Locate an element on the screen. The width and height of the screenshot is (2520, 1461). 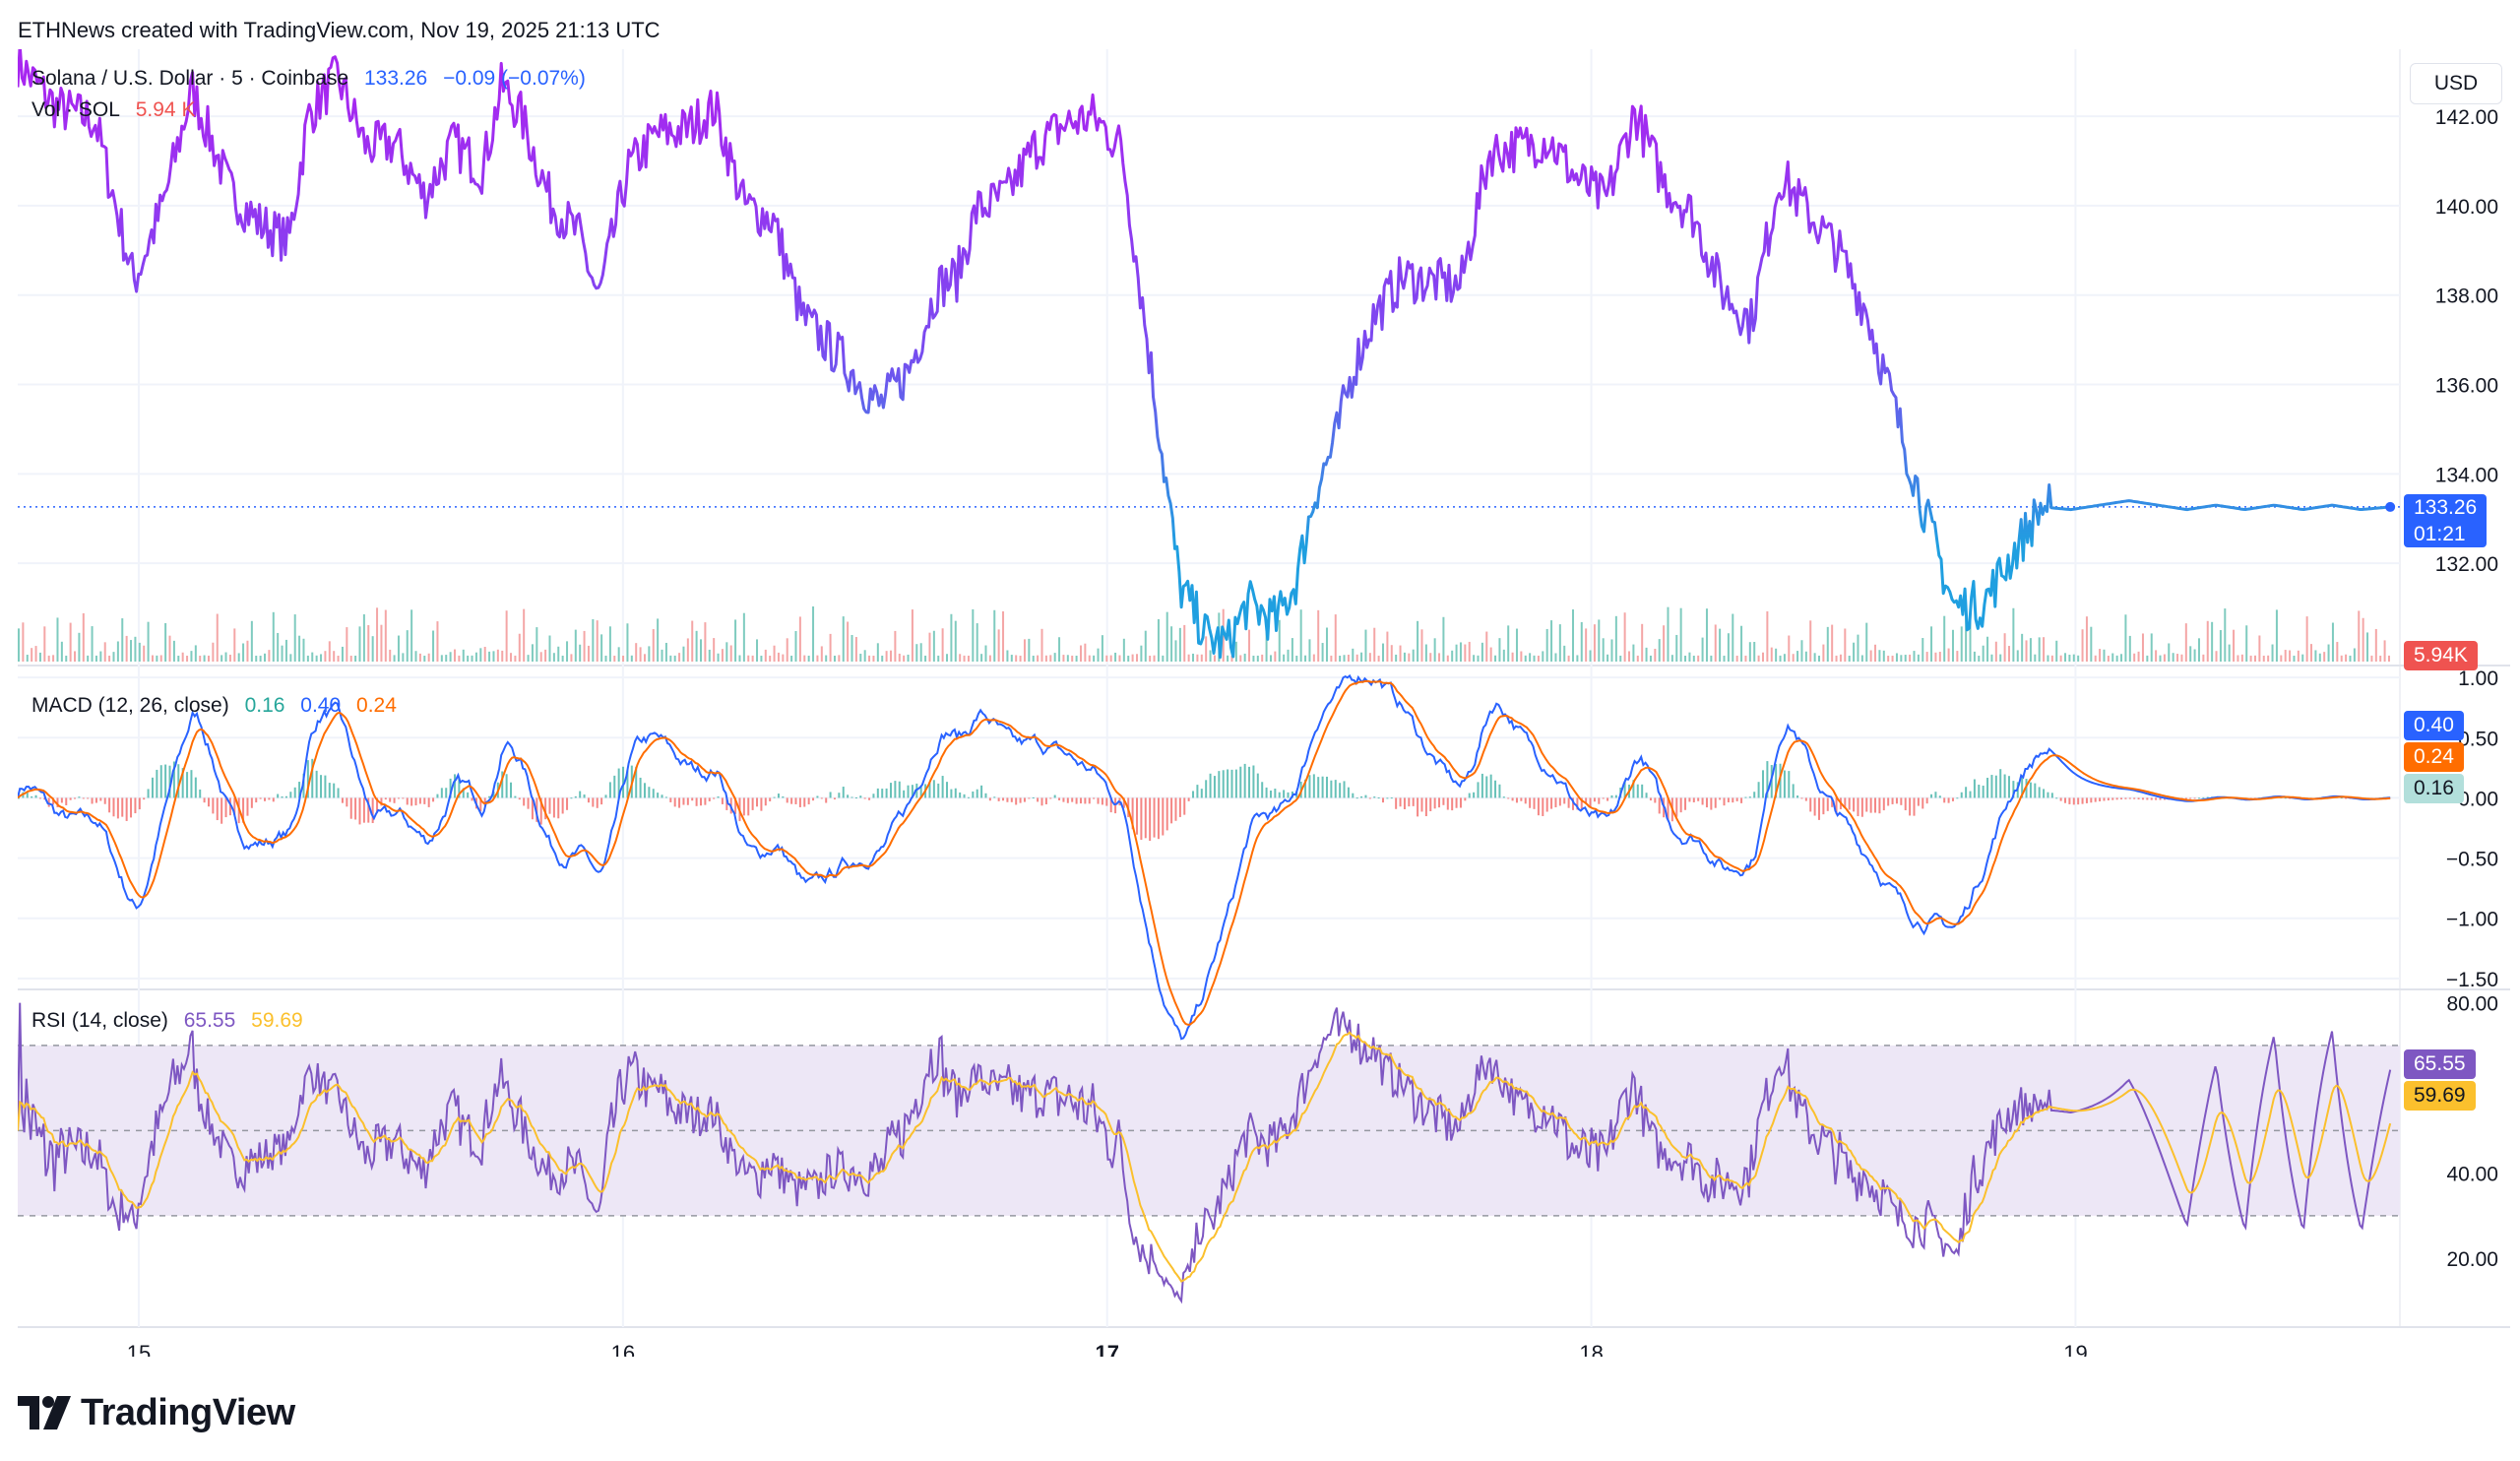
price-change-value: −0.09 (−0.07%) is located at coordinates (514, 78).